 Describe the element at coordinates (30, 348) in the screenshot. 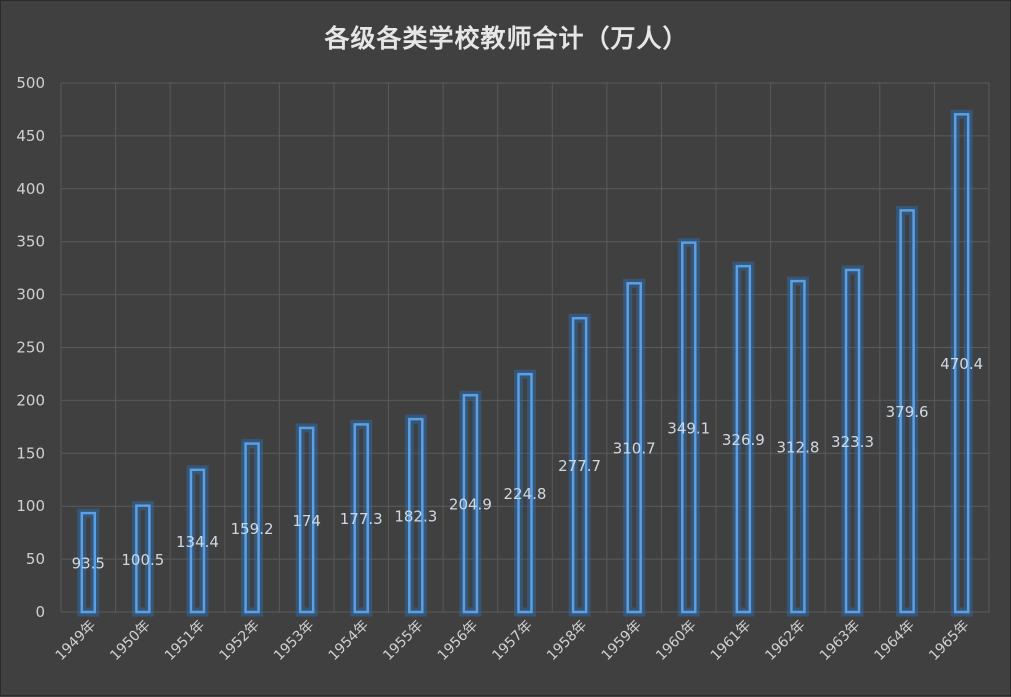

I see `y-tick-label: 250` at that location.